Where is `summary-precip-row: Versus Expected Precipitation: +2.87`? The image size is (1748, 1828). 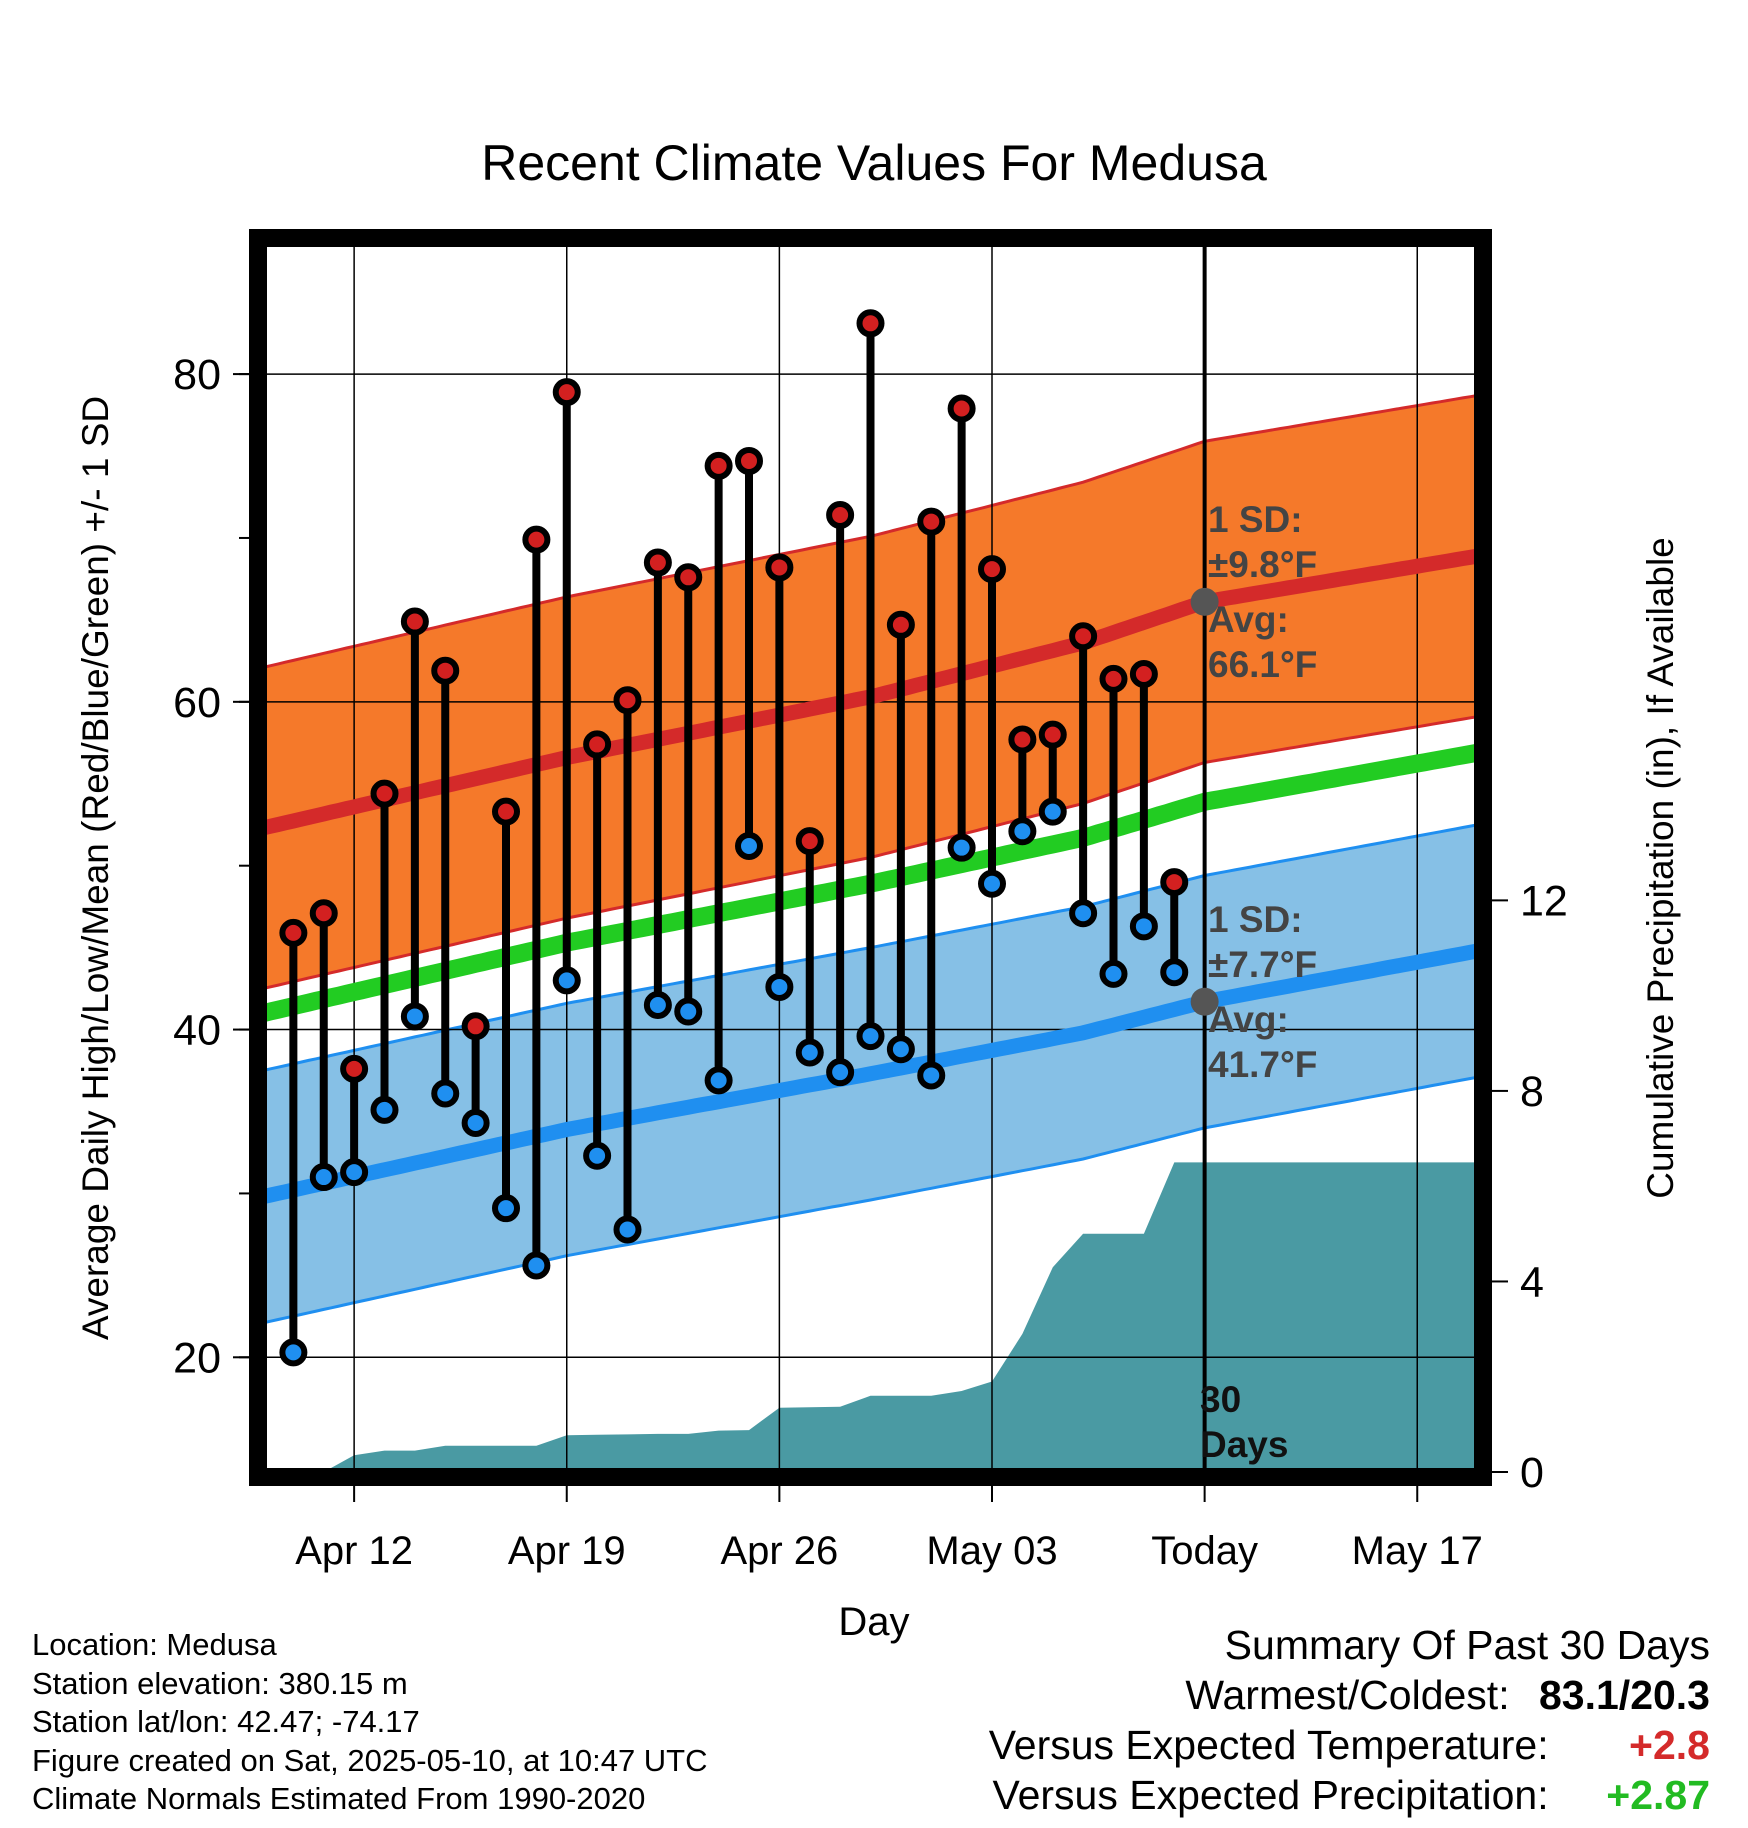 summary-precip-row: Versus Expected Precipitation: +2.87 is located at coordinates (1350, 1795).